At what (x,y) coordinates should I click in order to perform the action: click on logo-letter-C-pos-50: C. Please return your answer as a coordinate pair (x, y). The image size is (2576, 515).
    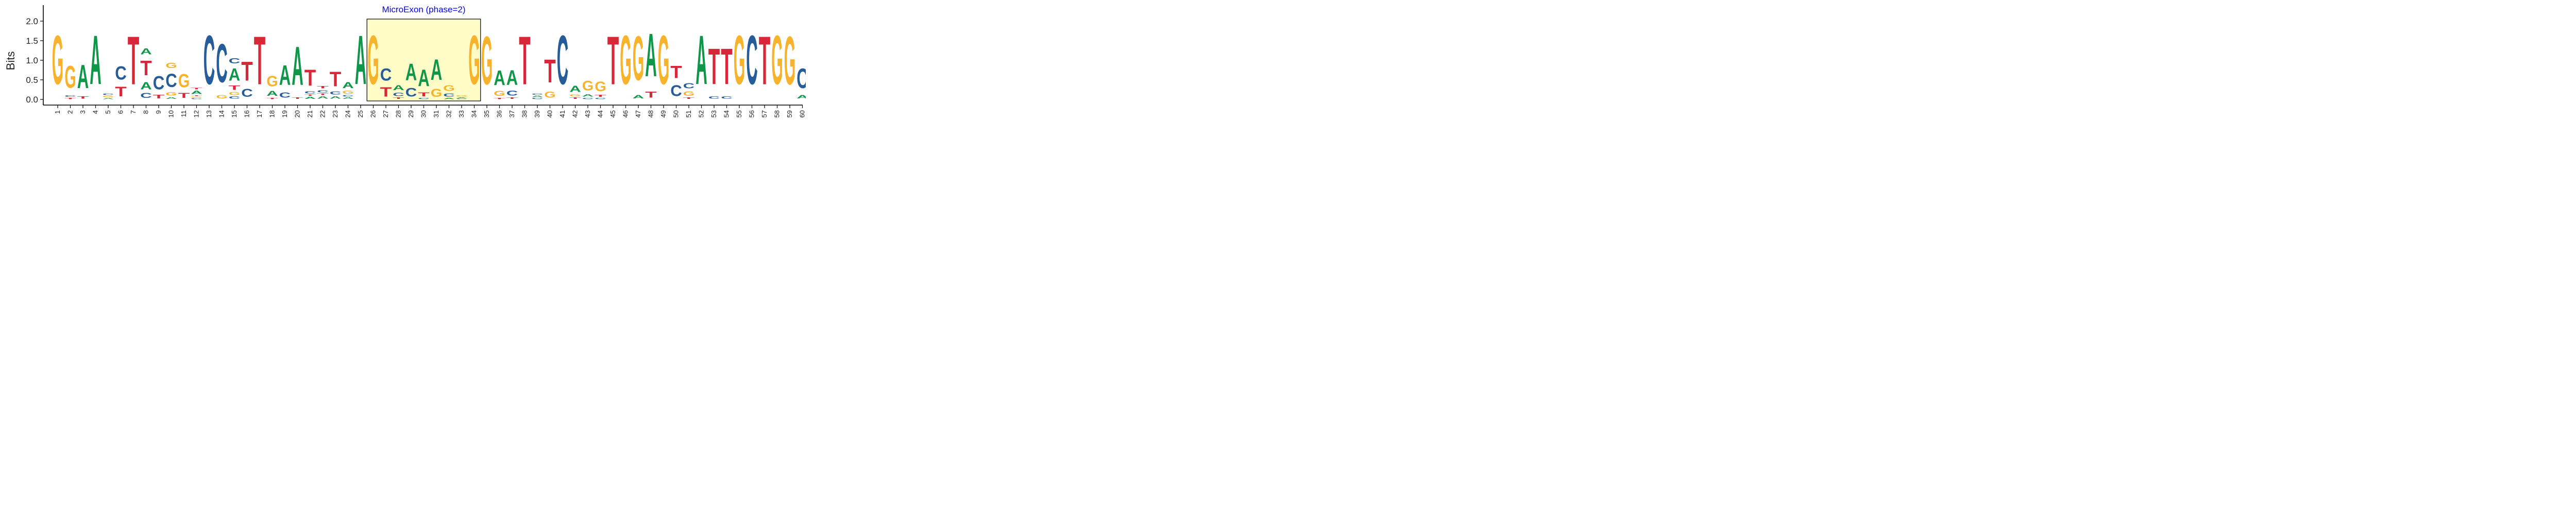
    Looking at the image, I should click on (676, 91).